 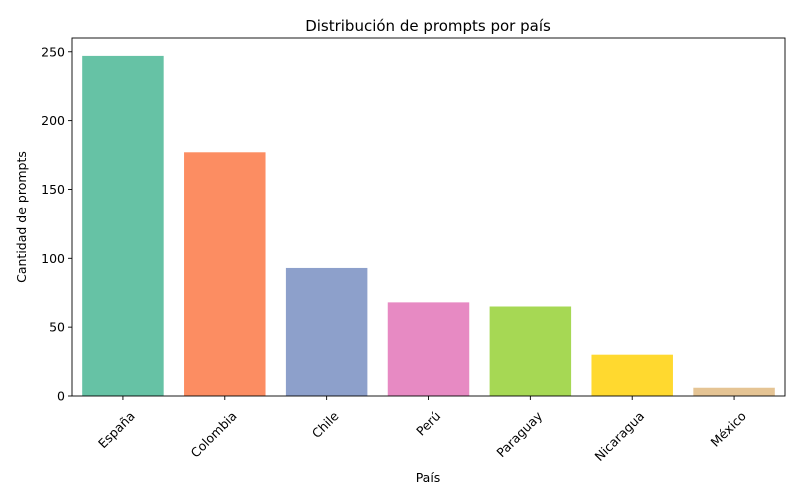 I want to click on y-tick-label: 0, so click(x=61, y=396).